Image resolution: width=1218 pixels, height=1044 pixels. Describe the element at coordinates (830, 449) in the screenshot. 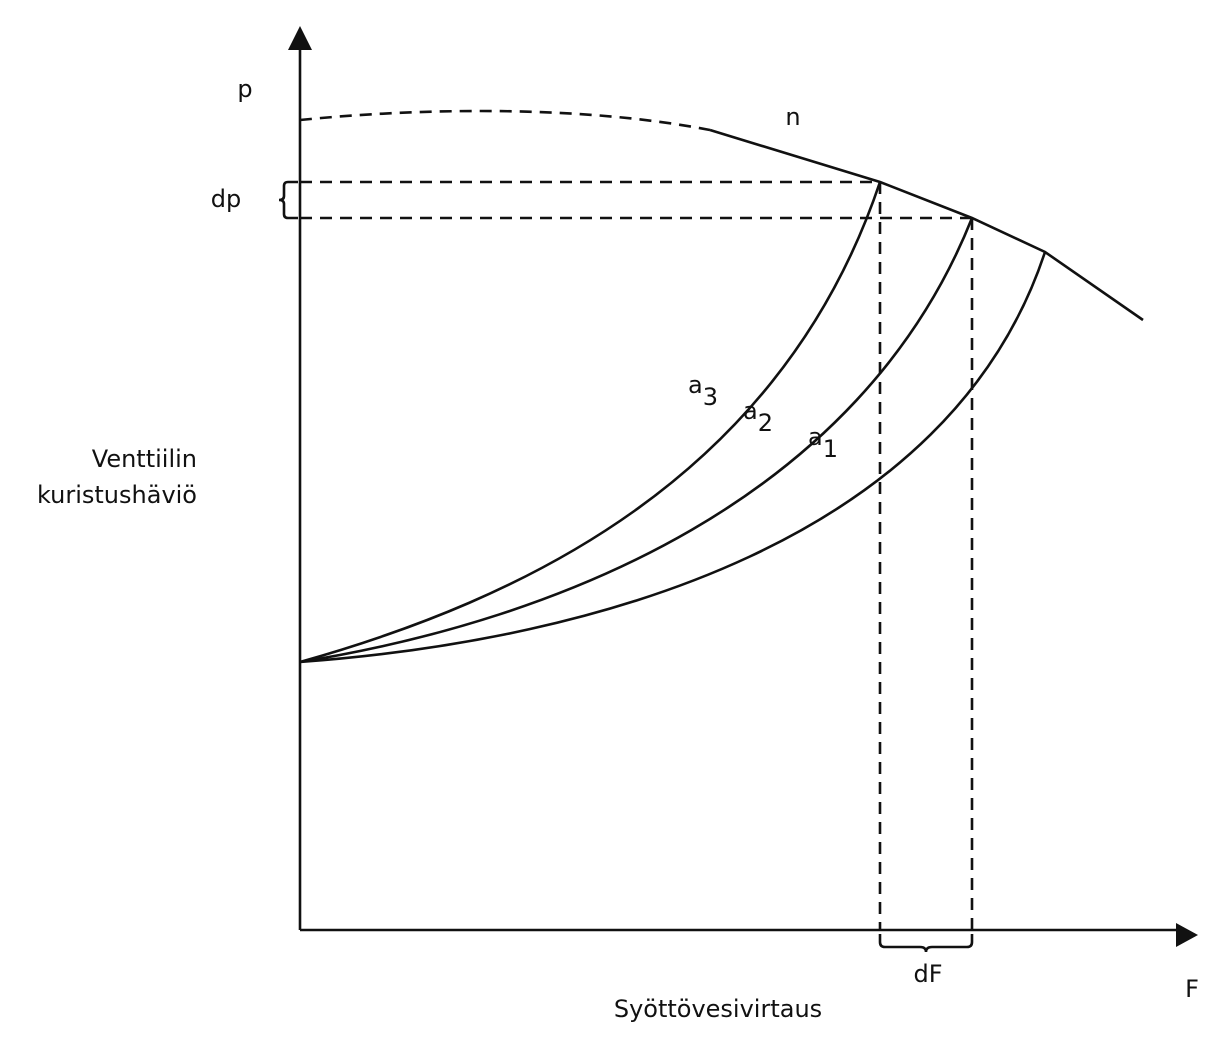

I see `valve-label-sub: 1` at that location.